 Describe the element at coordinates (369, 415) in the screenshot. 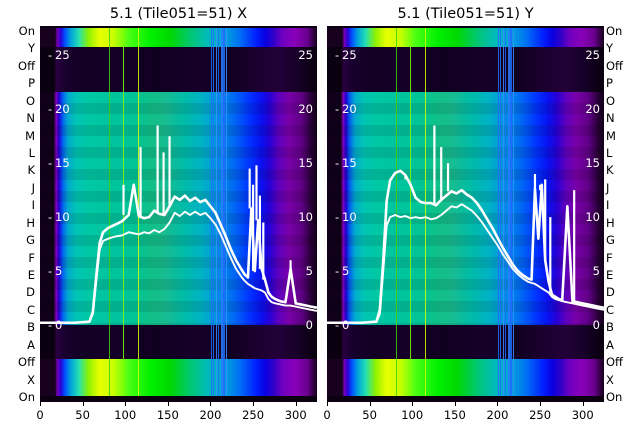

I see `x-axis-tick-label: 50` at that location.